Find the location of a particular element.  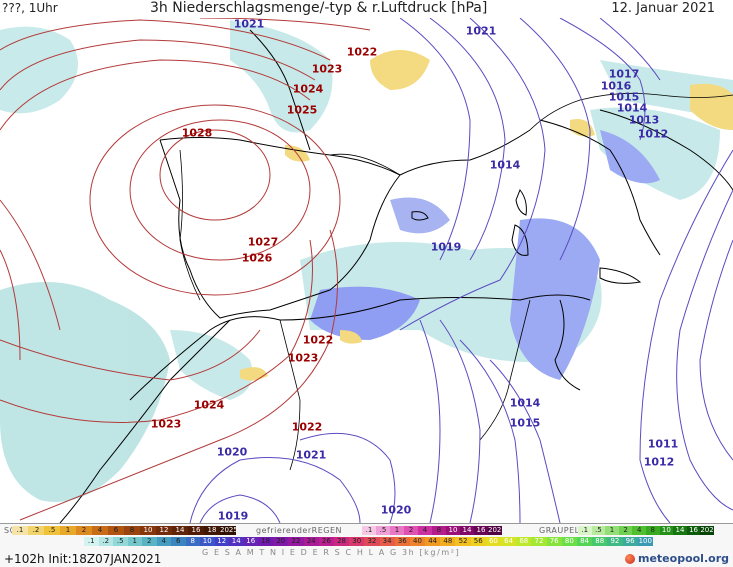

border-morocco-algeria is located at coordinates (290, 395).